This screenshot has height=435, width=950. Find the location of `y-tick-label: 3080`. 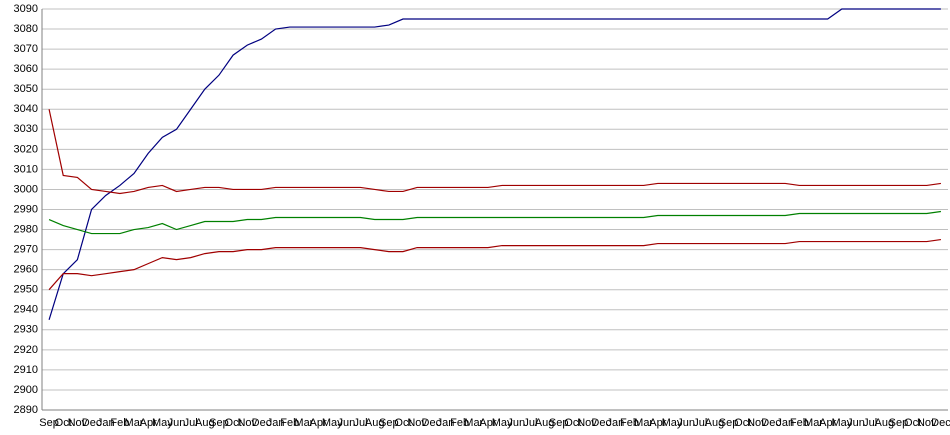

y-tick-label: 3080 is located at coordinates (26, 29).